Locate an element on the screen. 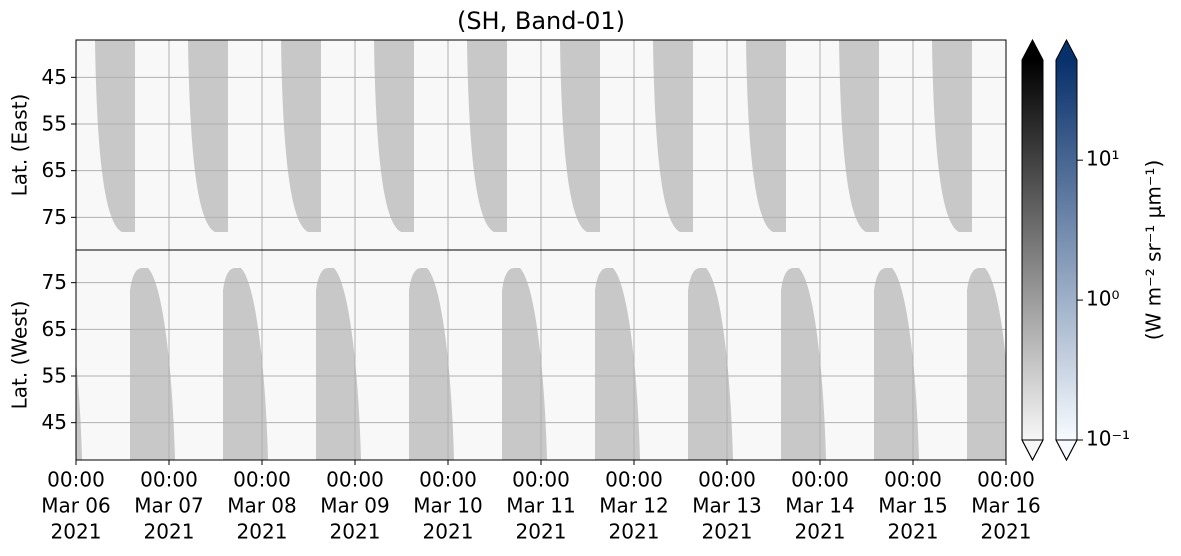 Image resolution: width=1181 pixels, height=556 pixels. x-tick-label: Mar 09 is located at coordinates (355, 506).